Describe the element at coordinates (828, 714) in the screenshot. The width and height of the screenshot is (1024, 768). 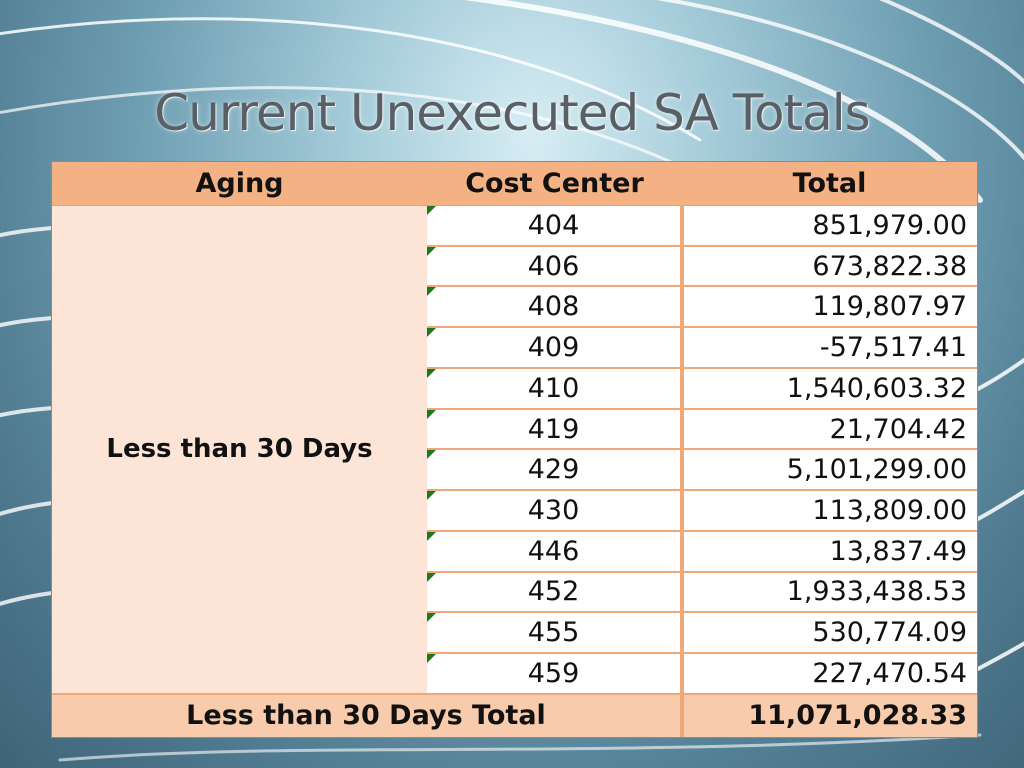
I see `grand-total-value: 11,071,028.33` at that location.